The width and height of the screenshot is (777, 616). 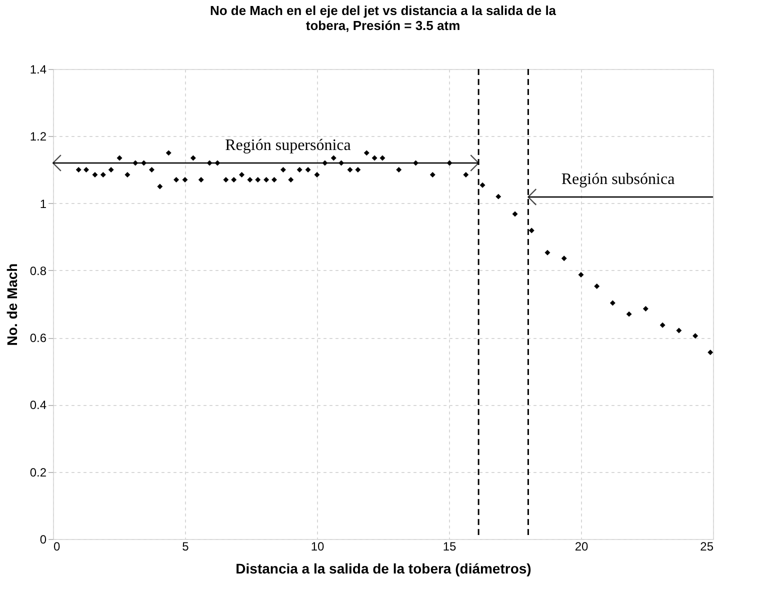 I want to click on text: No de Mach en el eje del jet vs distancia a la salida de la, so click(x=383, y=10).